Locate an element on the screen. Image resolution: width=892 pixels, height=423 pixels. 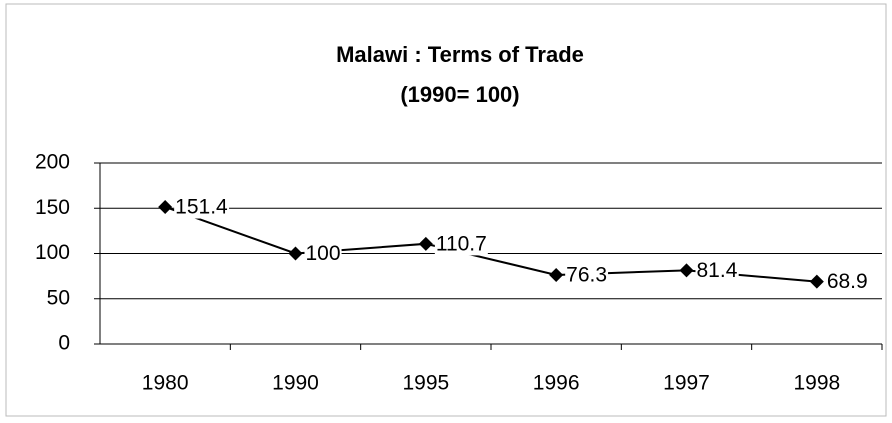
x-tick-label: 1998 is located at coordinates (816, 383).